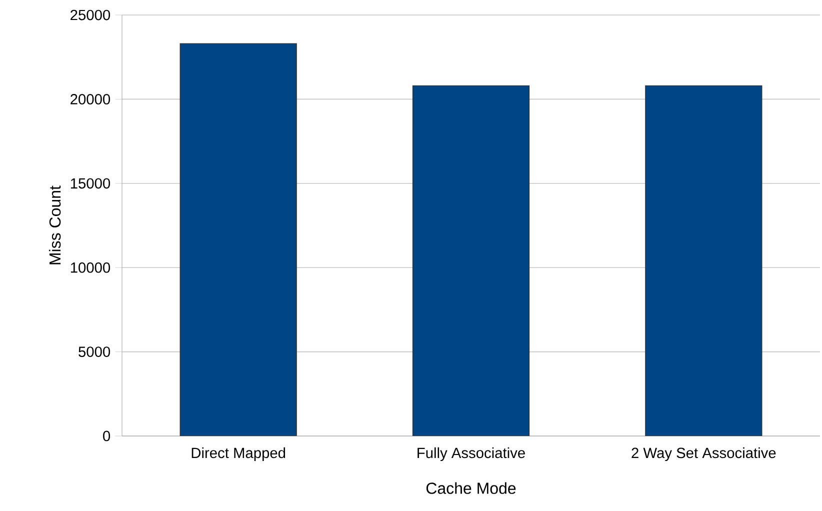 This screenshot has width=822, height=511. I want to click on y-axis-title: Miss Count, so click(54, 225).